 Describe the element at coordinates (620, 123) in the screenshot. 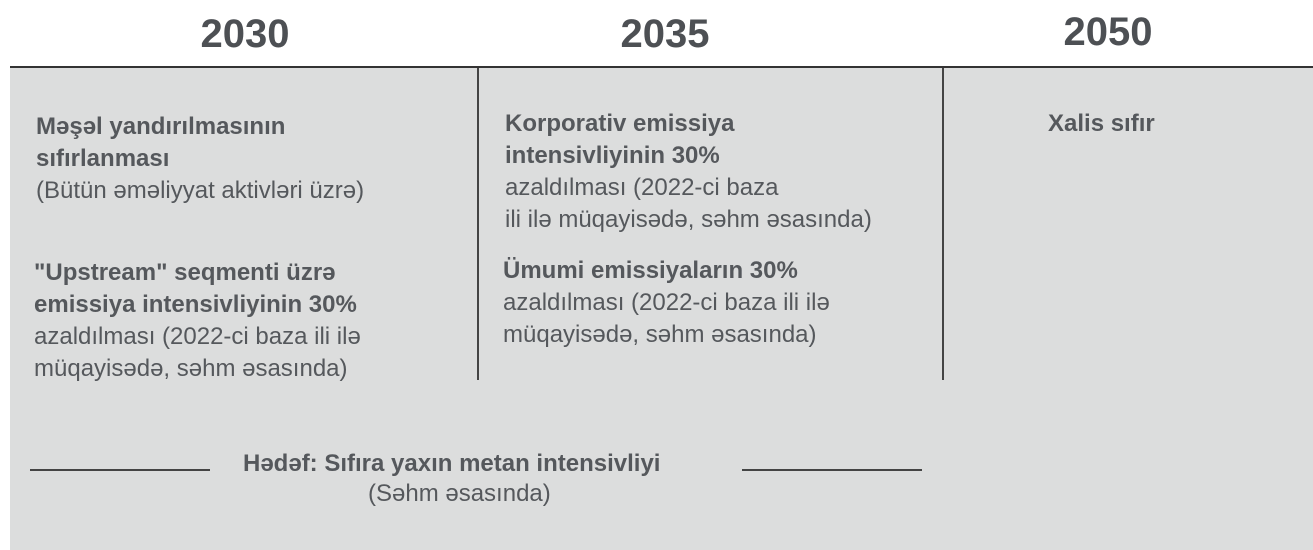

I see `text-line: Korporativ emissiya` at that location.